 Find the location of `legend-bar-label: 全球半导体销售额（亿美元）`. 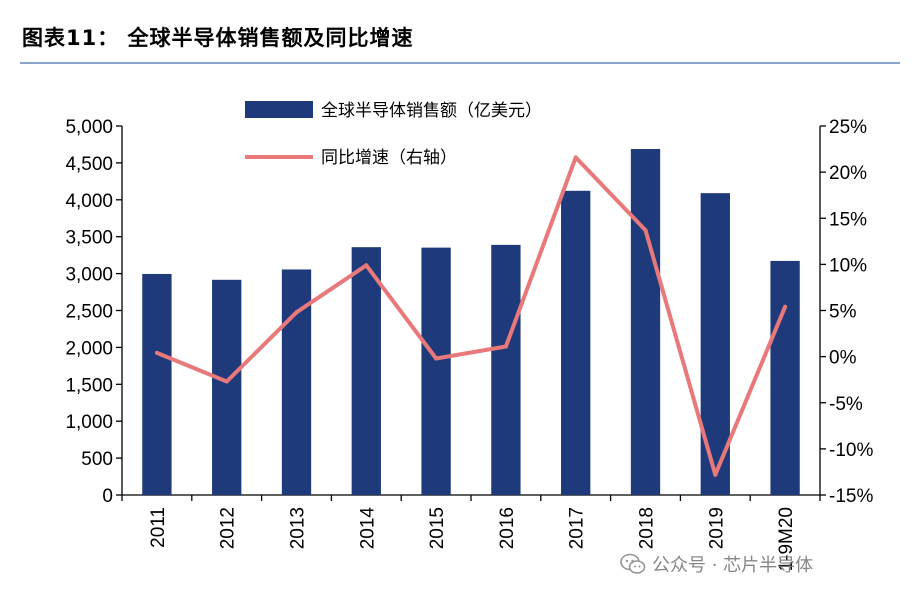

legend-bar-label: 全球半导体销售额（亿美元） is located at coordinates (431, 111).